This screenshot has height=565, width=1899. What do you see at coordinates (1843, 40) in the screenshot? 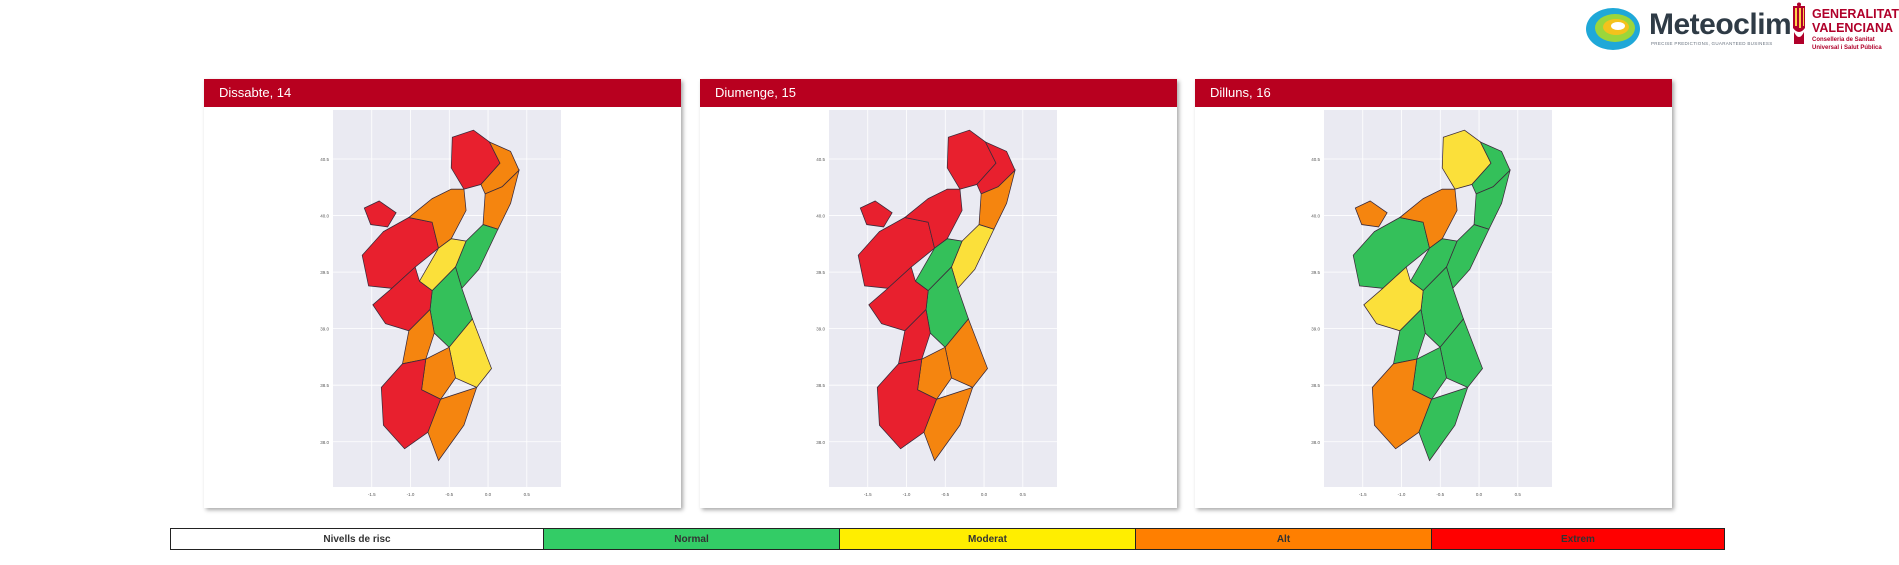
I see `gov-department-line1: Conselleria de Sanitat` at bounding box center [1843, 40].